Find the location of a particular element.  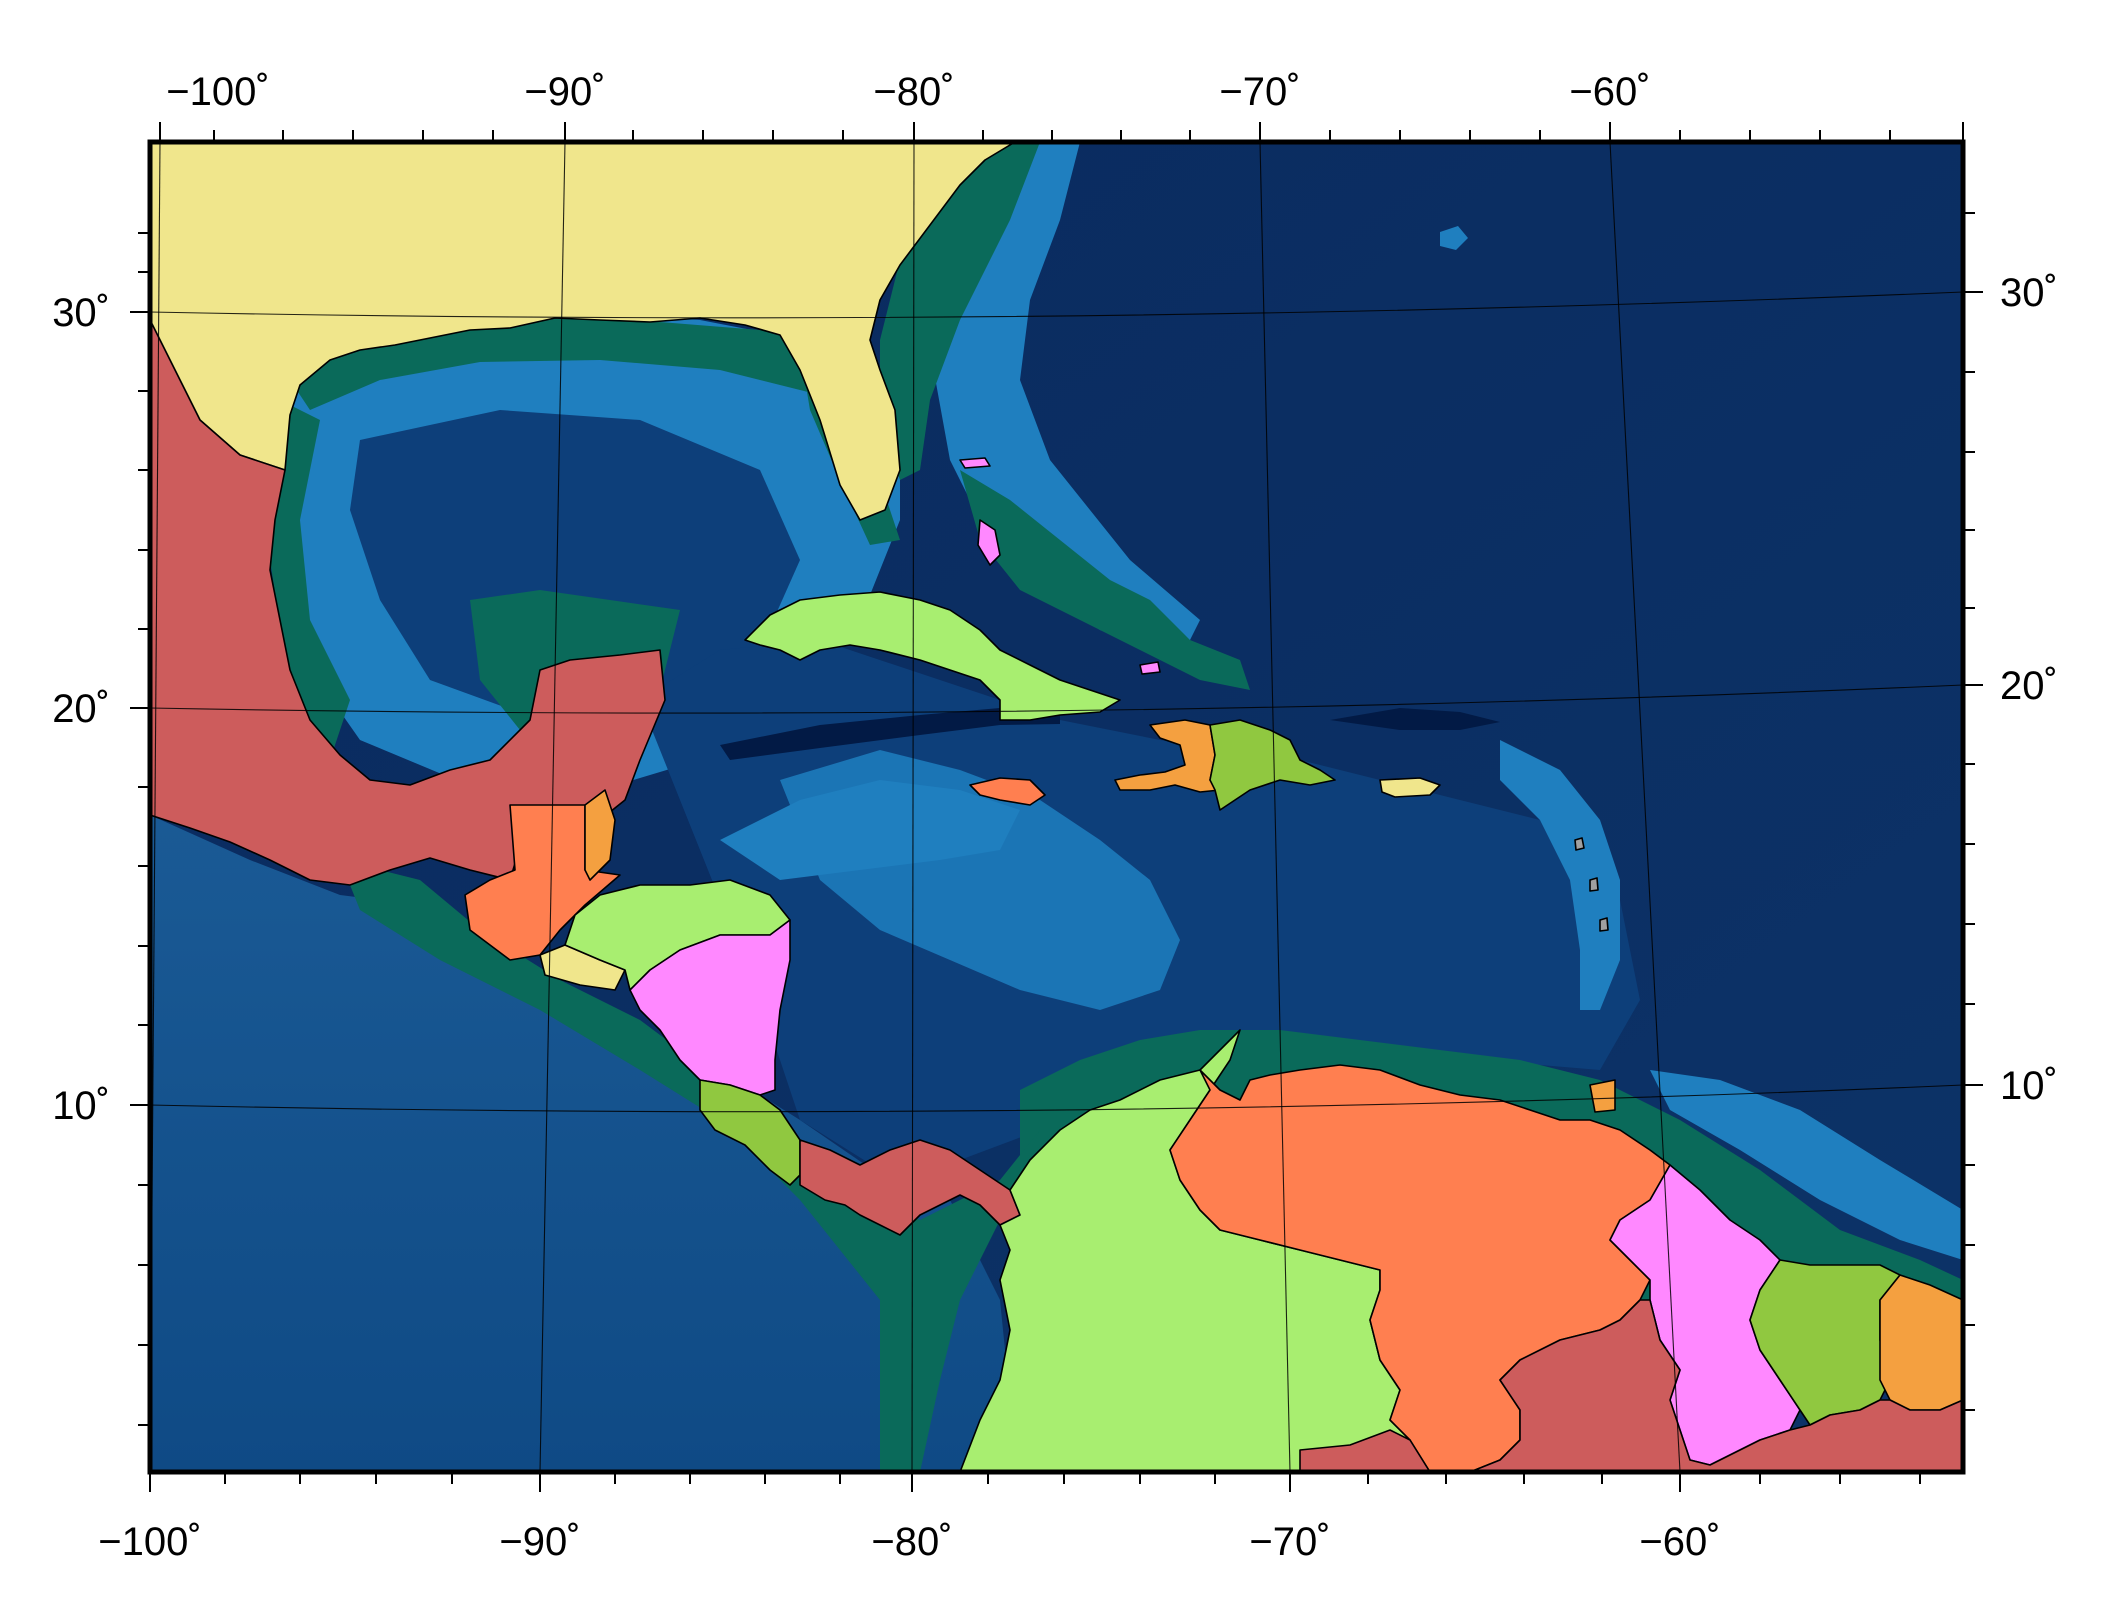

country-jamaica is located at coordinates (1007, 791).